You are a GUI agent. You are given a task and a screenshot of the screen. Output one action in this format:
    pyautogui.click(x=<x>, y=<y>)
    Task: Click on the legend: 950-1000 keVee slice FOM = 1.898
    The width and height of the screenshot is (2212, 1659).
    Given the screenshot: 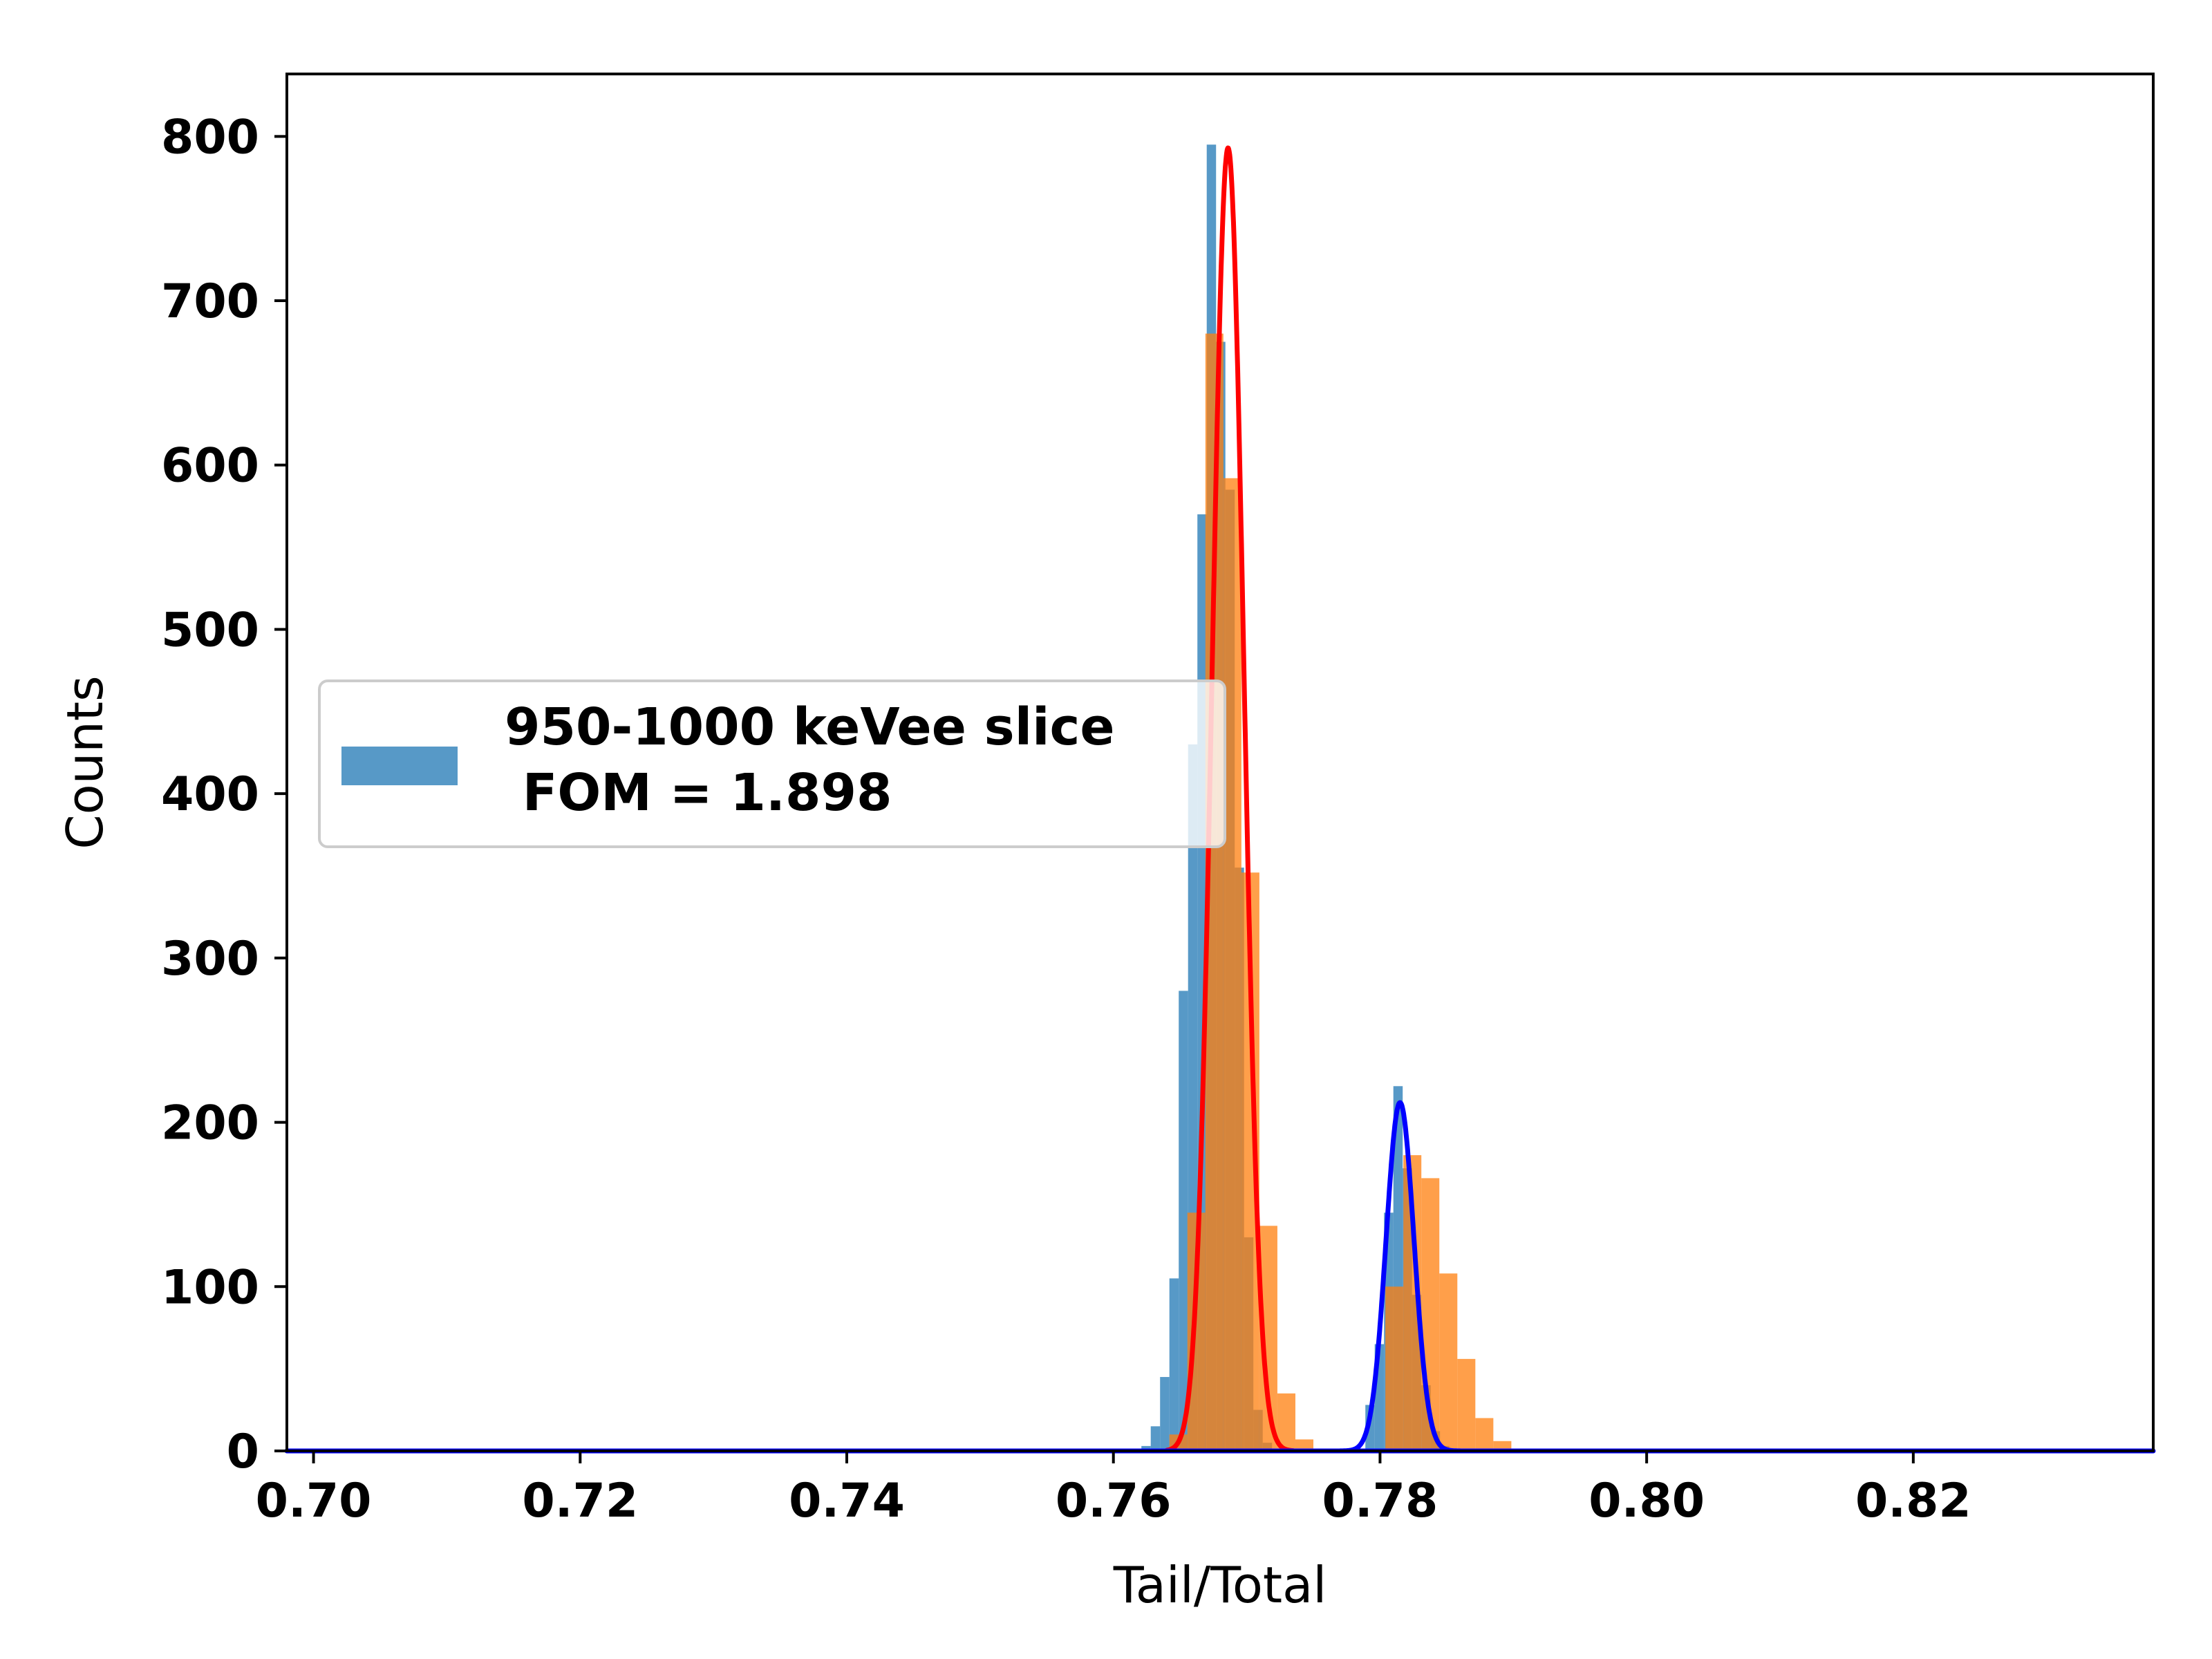 What is the action you would take?
    pyautogui.click(x=772, y=763)
    